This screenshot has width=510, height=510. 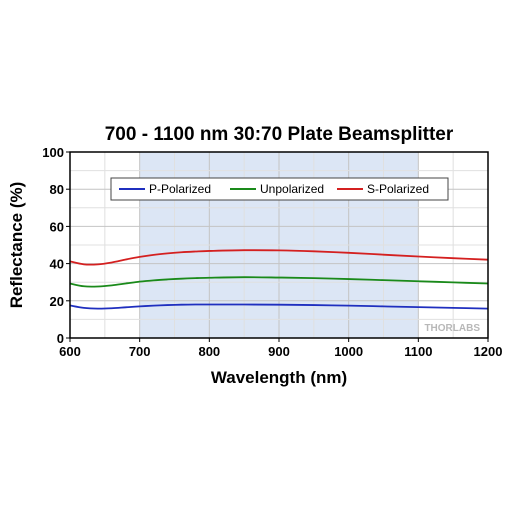 What do you see at coordinates (57, 189) in the screenshot?
I see `y-tick-label: 80` at bounding box center [57, 189].